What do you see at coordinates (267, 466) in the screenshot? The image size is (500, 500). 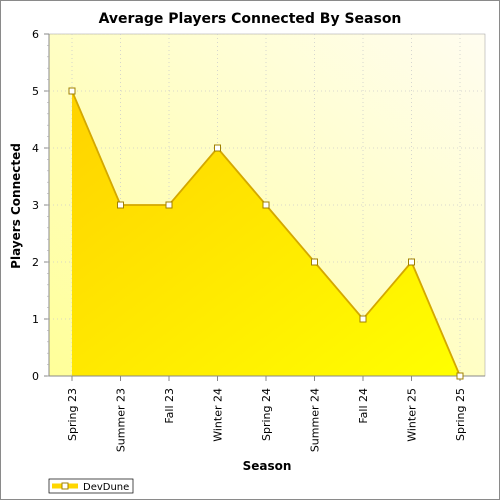 I see `x-axis-title: Season` at bounding box center [267, 466].